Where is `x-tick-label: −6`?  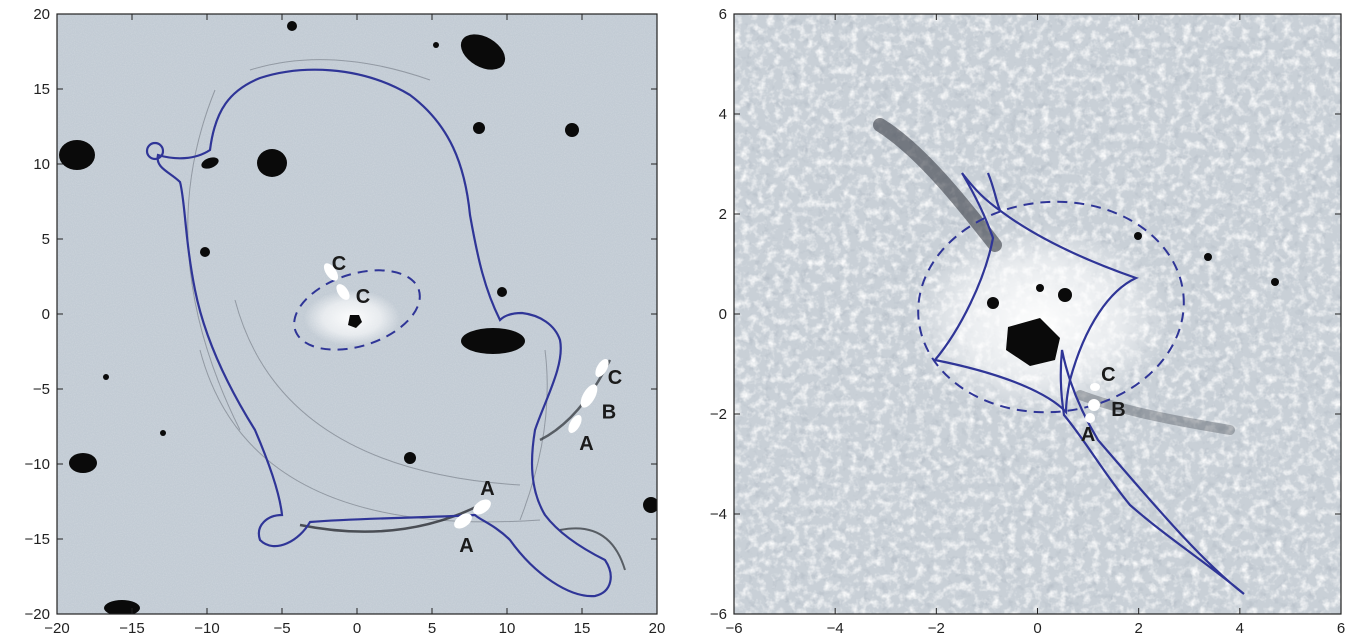
x-tick-label: −6 is located at coordinates (733, 628).